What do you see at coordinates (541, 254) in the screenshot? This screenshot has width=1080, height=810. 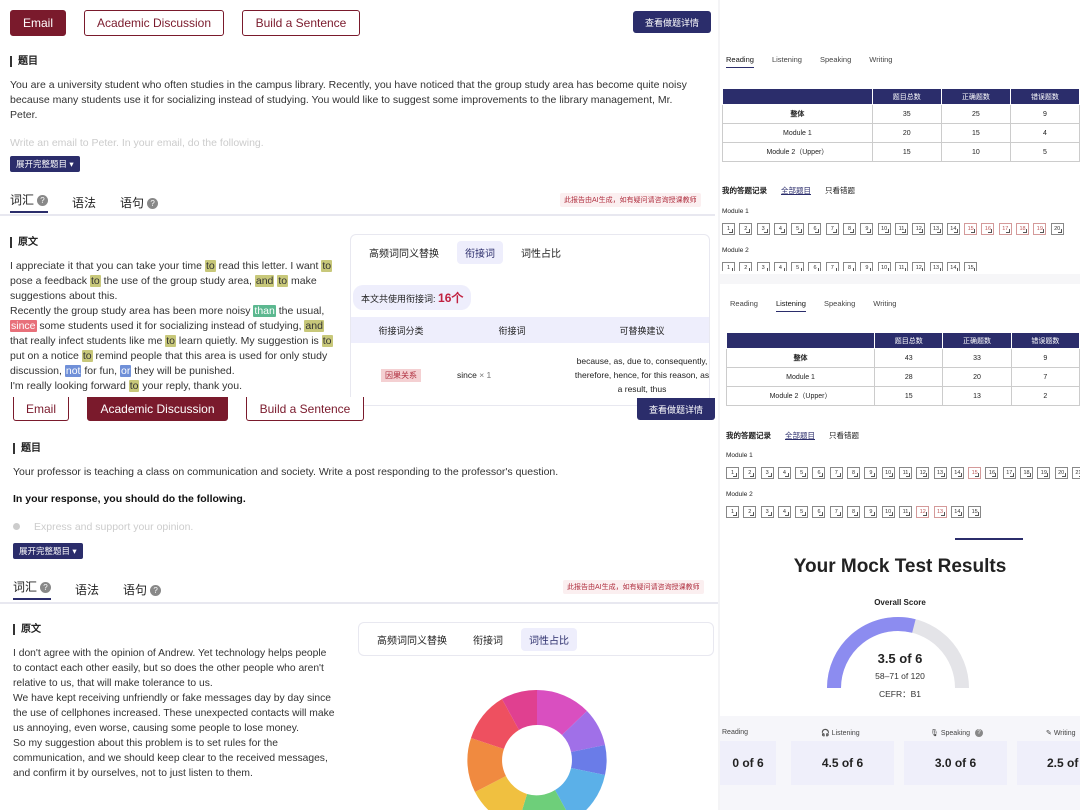 I see `tab-pos-ratio: 词性占比` at bounding box center [541, 254].